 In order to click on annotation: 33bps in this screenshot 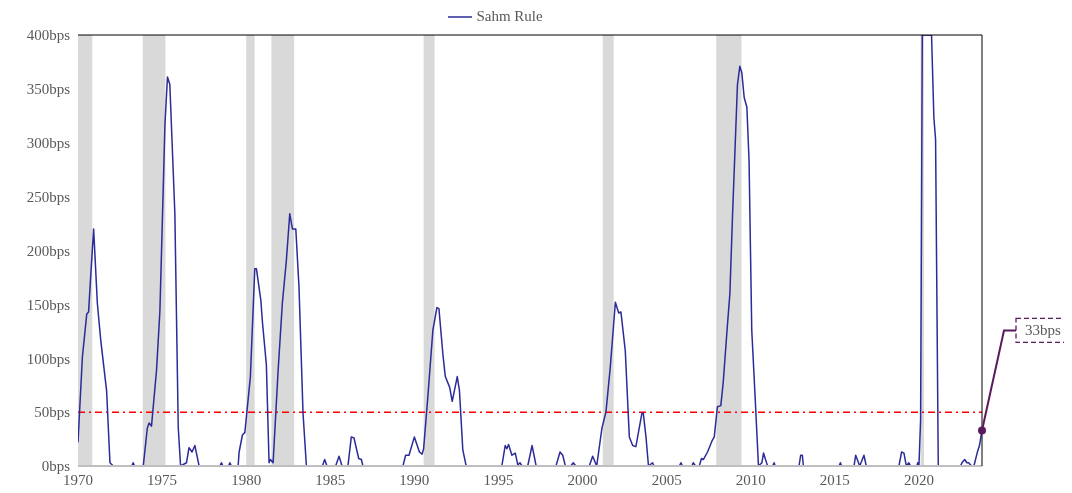, I will do `click(1043, 330)`.